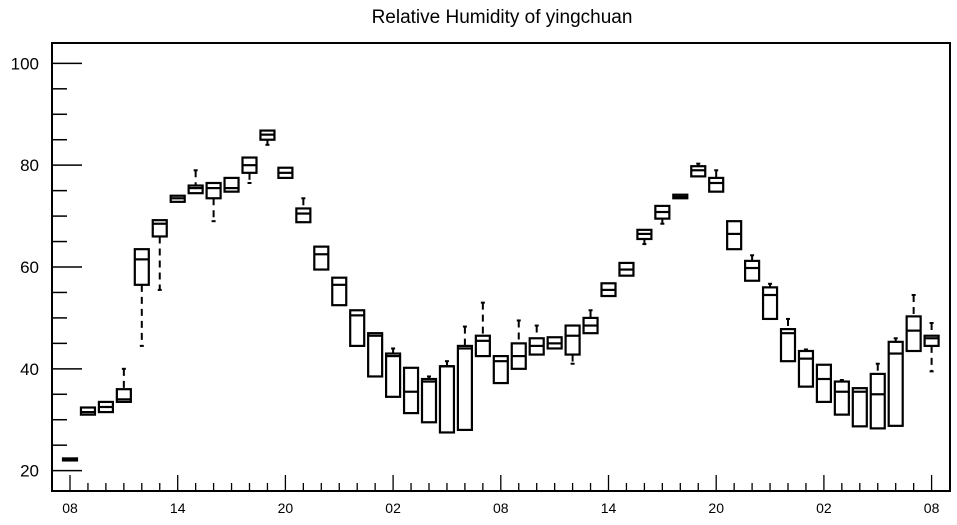  What do you see at coordinates (29, 267) in the screenshot?
I see `y-tick-label: 60` at bounding box center [29, 267].